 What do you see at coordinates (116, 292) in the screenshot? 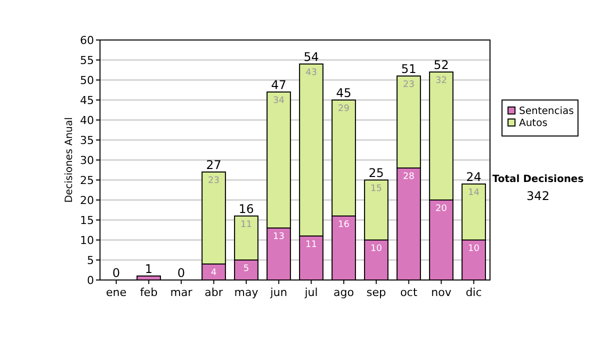
I see `x-tick-label: ene` at bounding box center [116, 292].